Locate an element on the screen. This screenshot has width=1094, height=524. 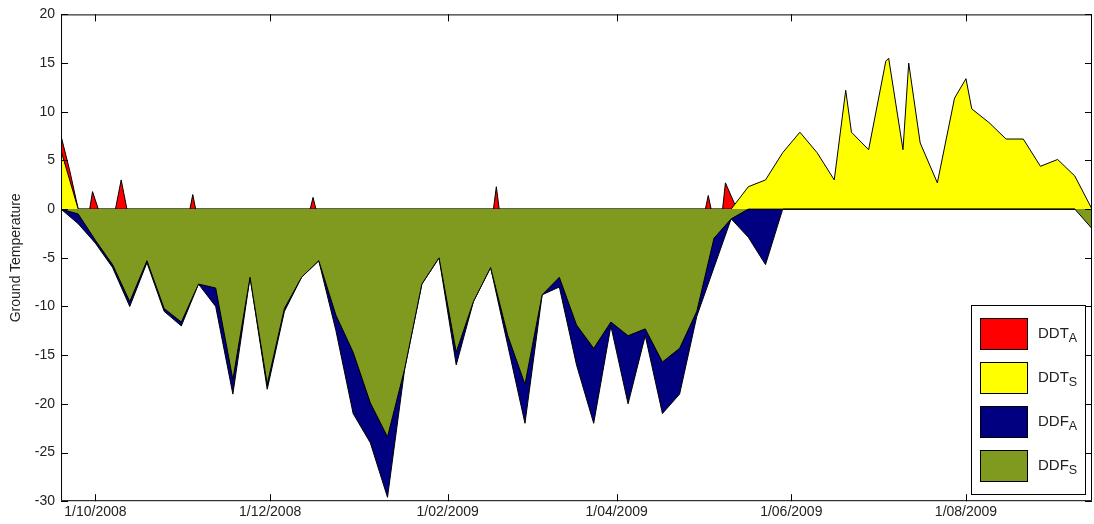
y-tick-label: -10 is located at coordinates (45, 305).